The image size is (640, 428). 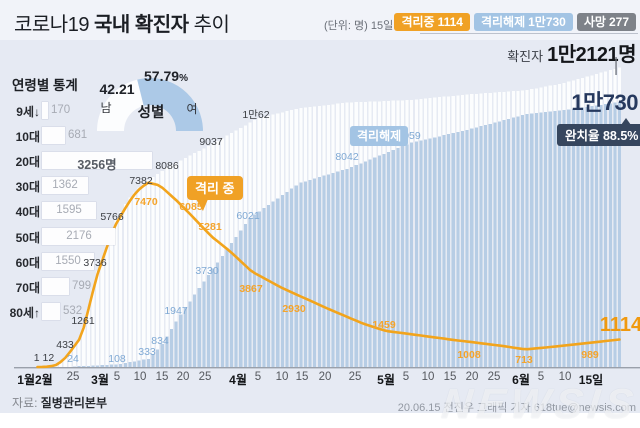 I want to click on age-row-label: 9세↓, so click(x=28, y=112).